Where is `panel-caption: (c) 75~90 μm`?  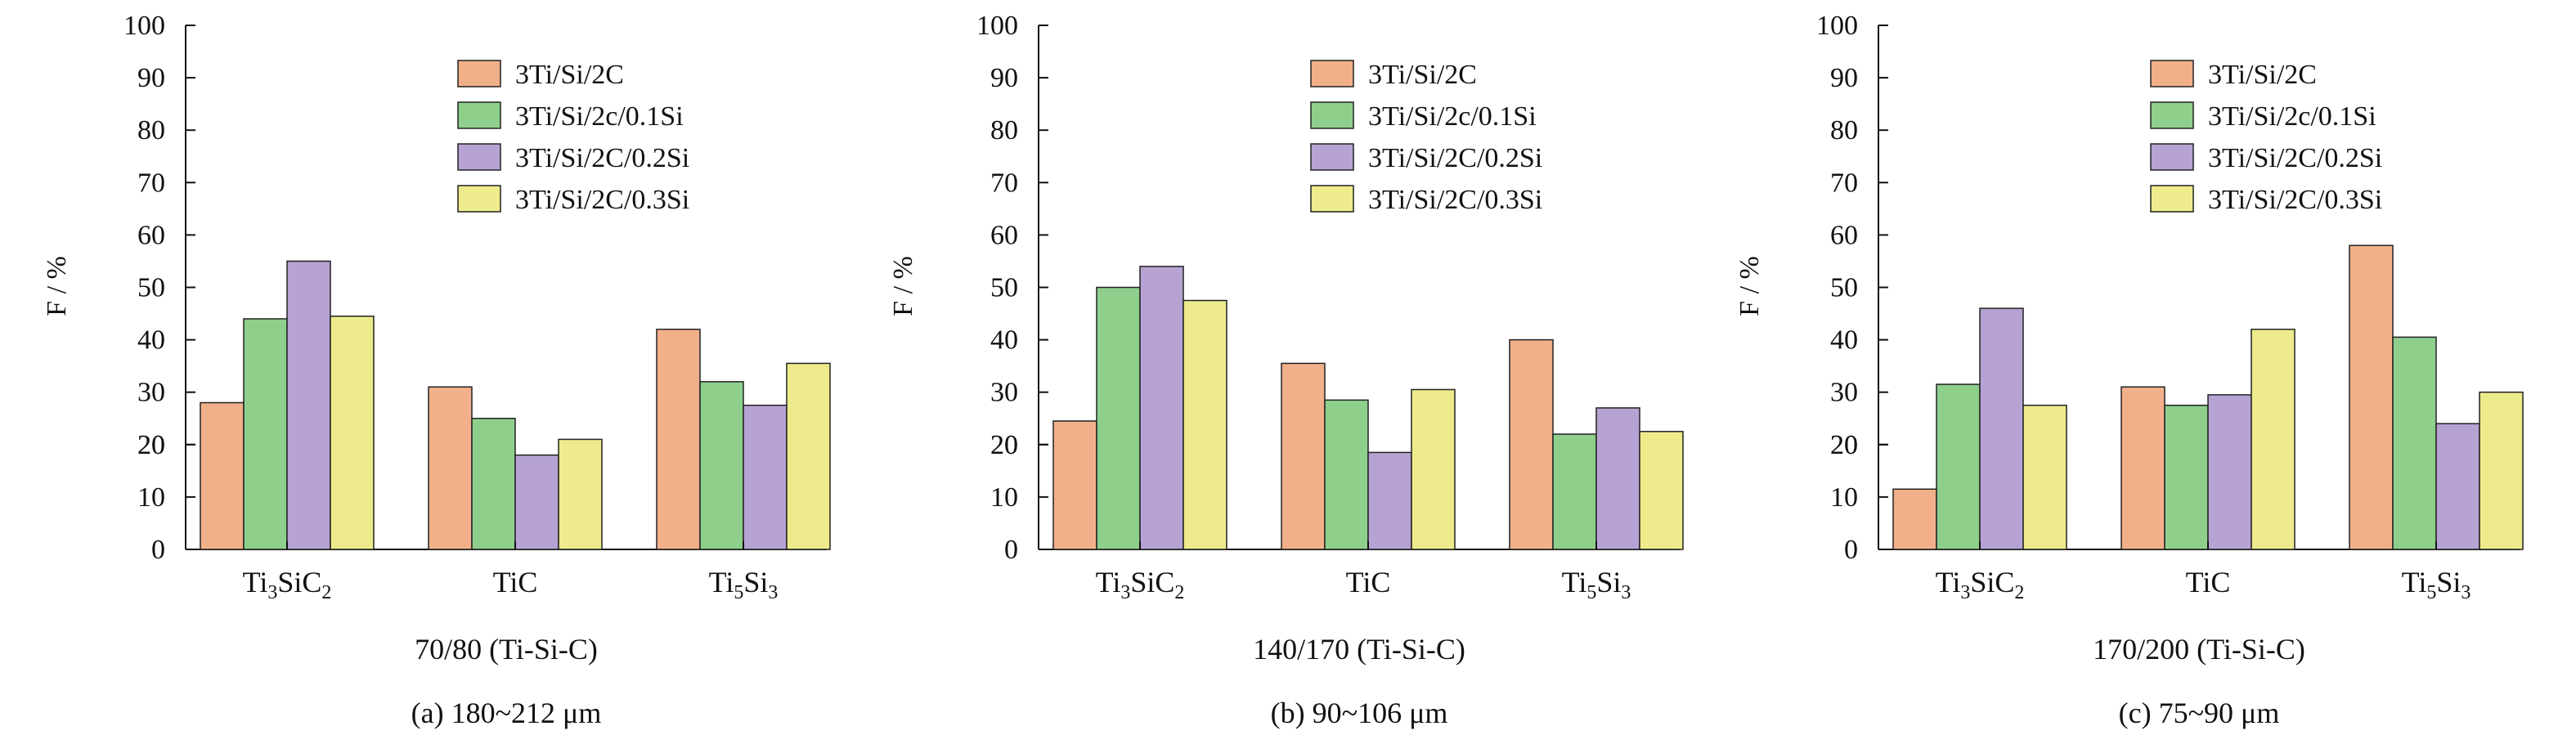
panel-caption: (c) 75~90 μm is located at coordinates (2199, 713).